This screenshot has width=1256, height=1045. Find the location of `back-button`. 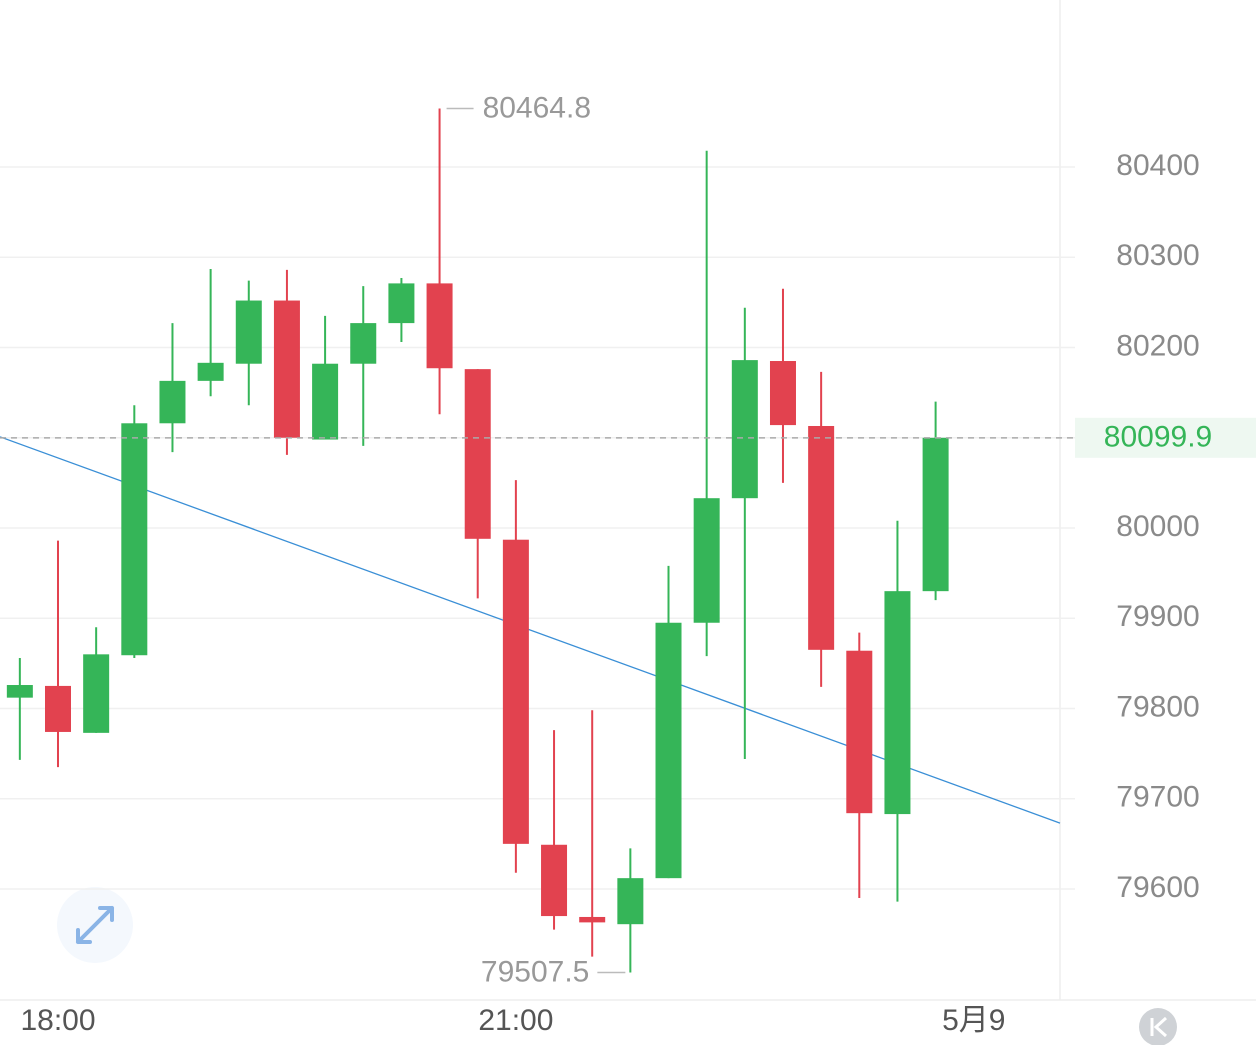

back-button is located at coordinates (1158, 1026).